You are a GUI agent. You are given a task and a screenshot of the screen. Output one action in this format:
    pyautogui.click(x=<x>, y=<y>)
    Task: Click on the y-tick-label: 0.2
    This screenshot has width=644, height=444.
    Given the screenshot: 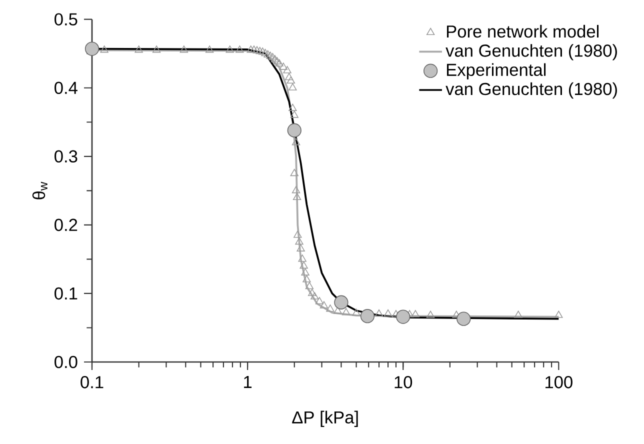 What is the action you would take?
    pyautogui.click(x=66, y=225)
    